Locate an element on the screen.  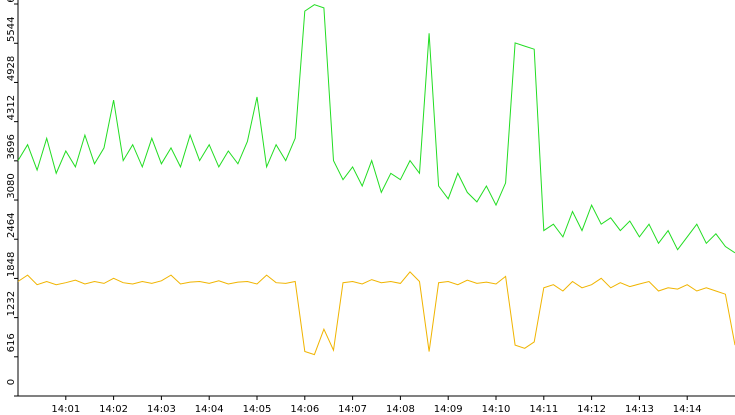
x-tick-label: 14:13 is located at coordinates (639, 409).